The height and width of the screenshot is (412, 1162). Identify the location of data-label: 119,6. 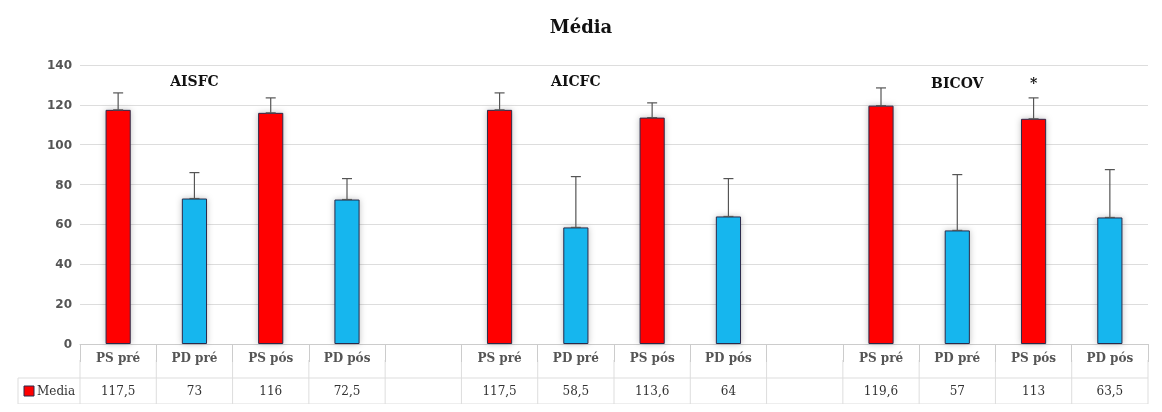
(881, 391).